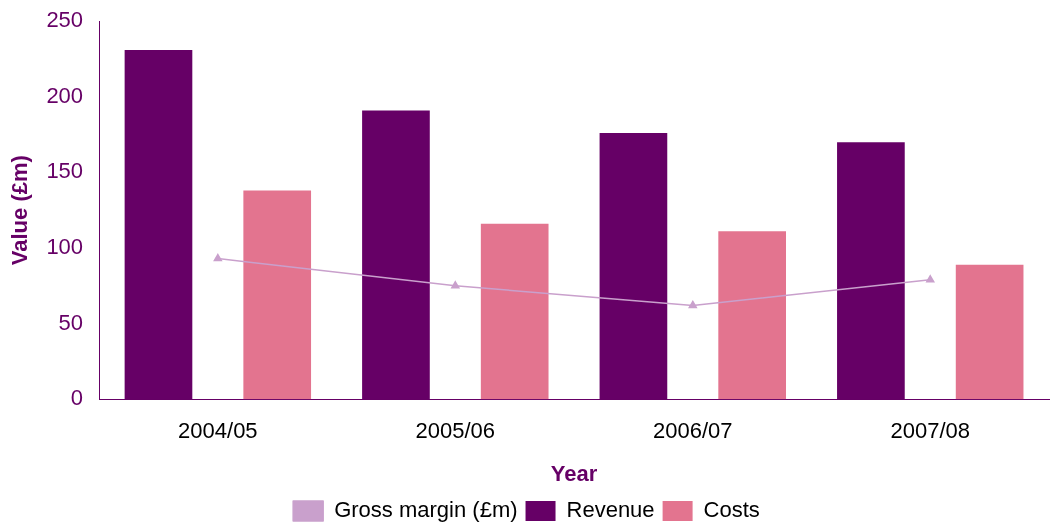 This screenshot has height=532, width=1057. Describe the element at coordinates (65, 247) in the screenshot. I see `y-tick-label: 100` at that location.